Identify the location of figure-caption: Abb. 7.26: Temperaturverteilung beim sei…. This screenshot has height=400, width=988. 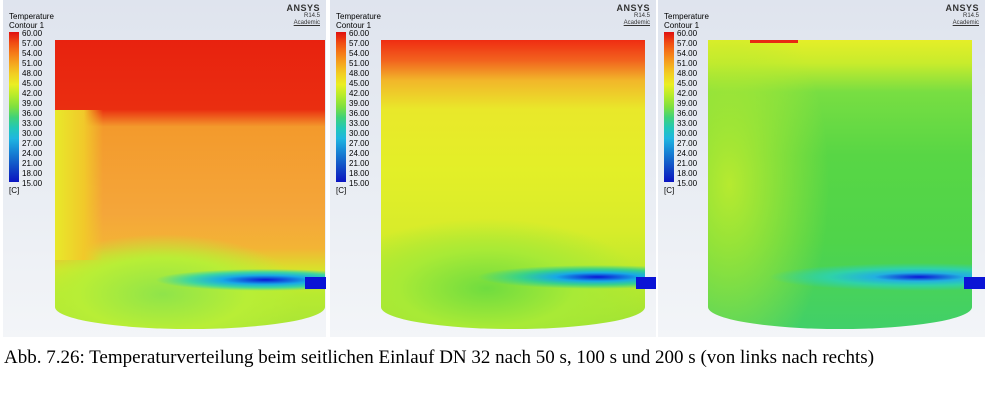
(439, 357).